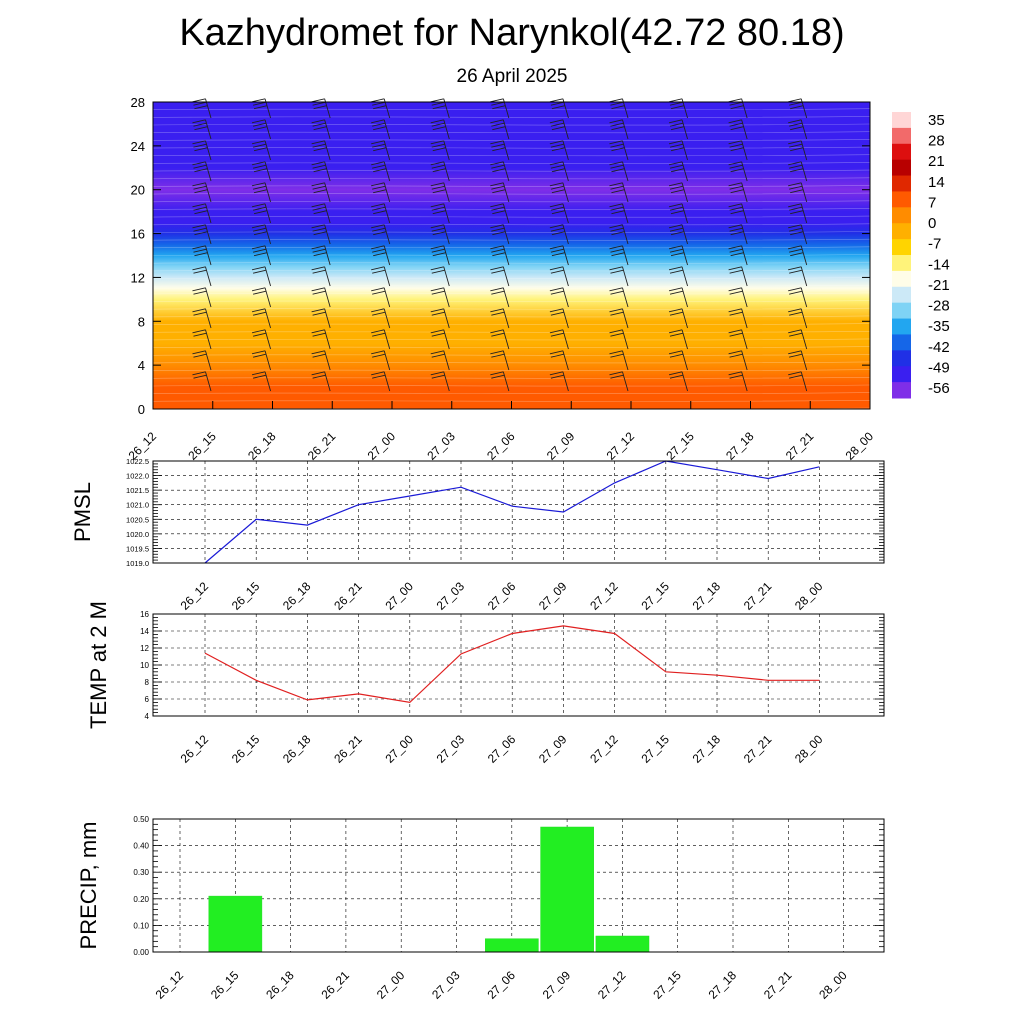 This screenshot has height=1024, width=1024. I want to click on chart-title: Kazhydromet for Narynkol(42.72 80.18), so click(512, 33).